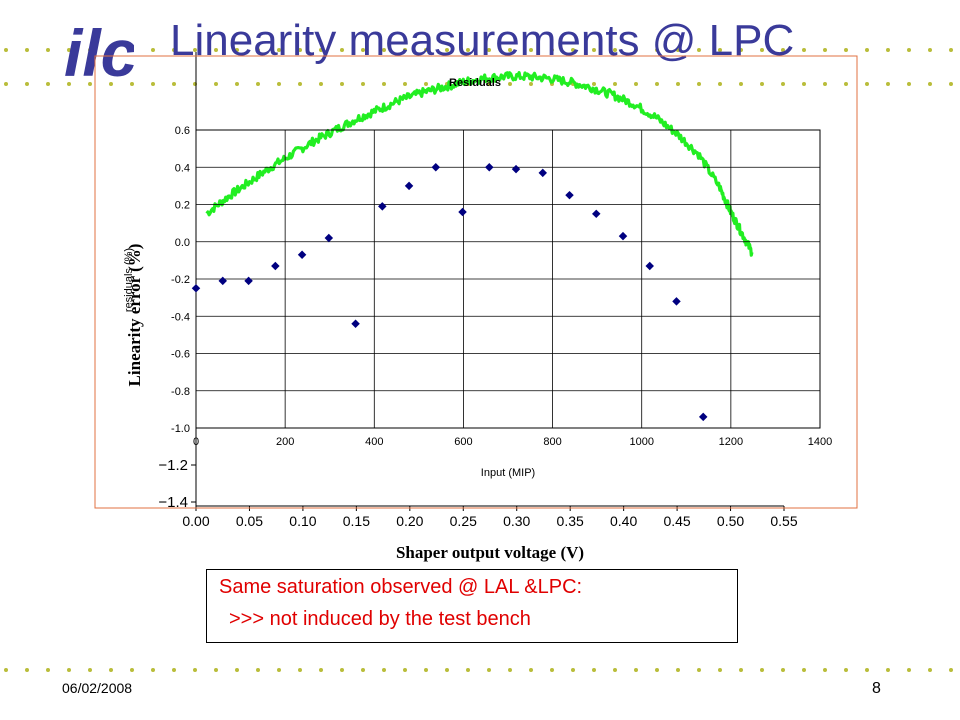 The width and height of the screenshot is (960, 720). I want to click on logo-lettering: ilc, so click(99, 51).